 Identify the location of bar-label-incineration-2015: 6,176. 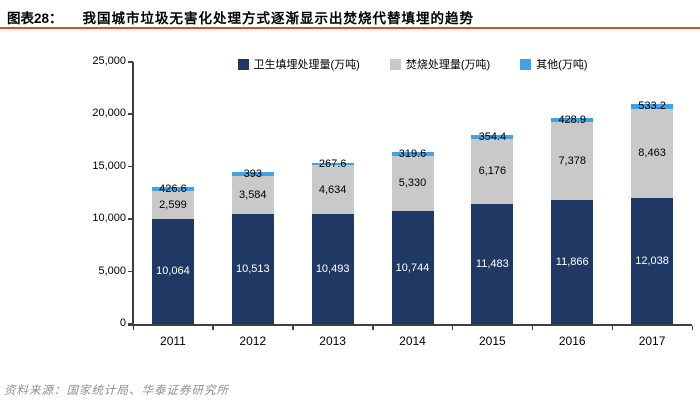
(492, 171).